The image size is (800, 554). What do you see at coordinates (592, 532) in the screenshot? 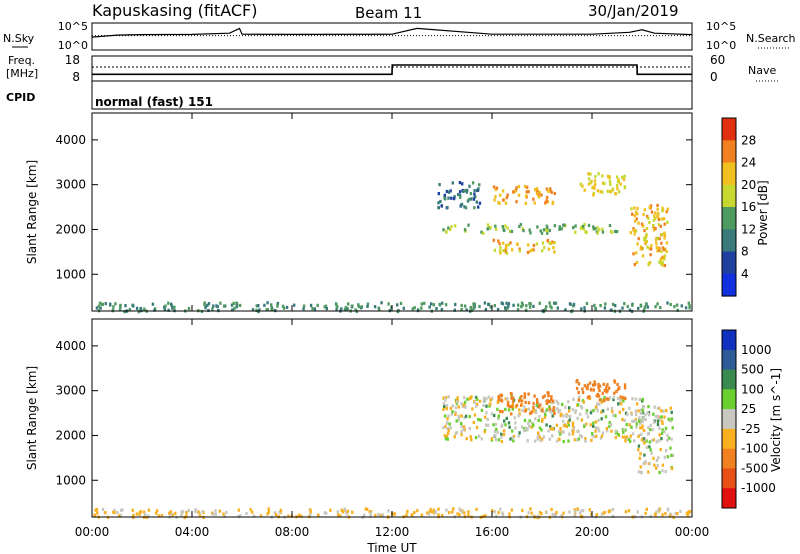
I see `time-tick-label: 20:00` at bounding box center [592, 532].